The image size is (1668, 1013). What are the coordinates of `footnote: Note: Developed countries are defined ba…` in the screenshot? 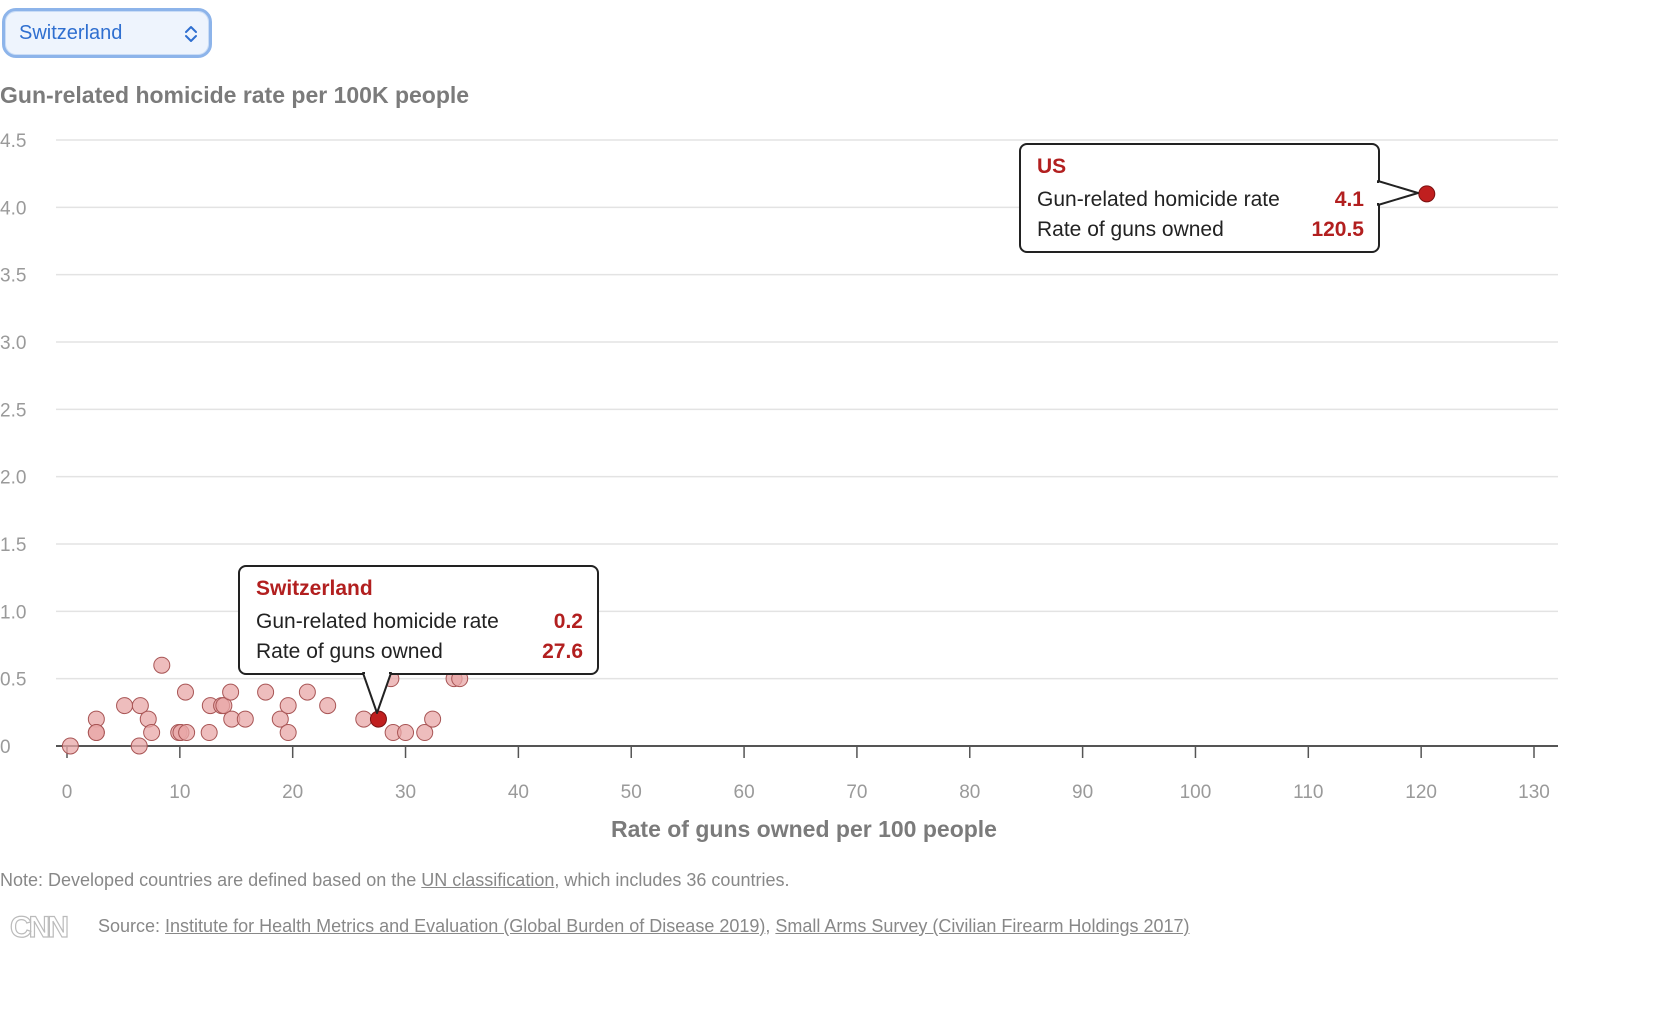 It's located at (394, 880).